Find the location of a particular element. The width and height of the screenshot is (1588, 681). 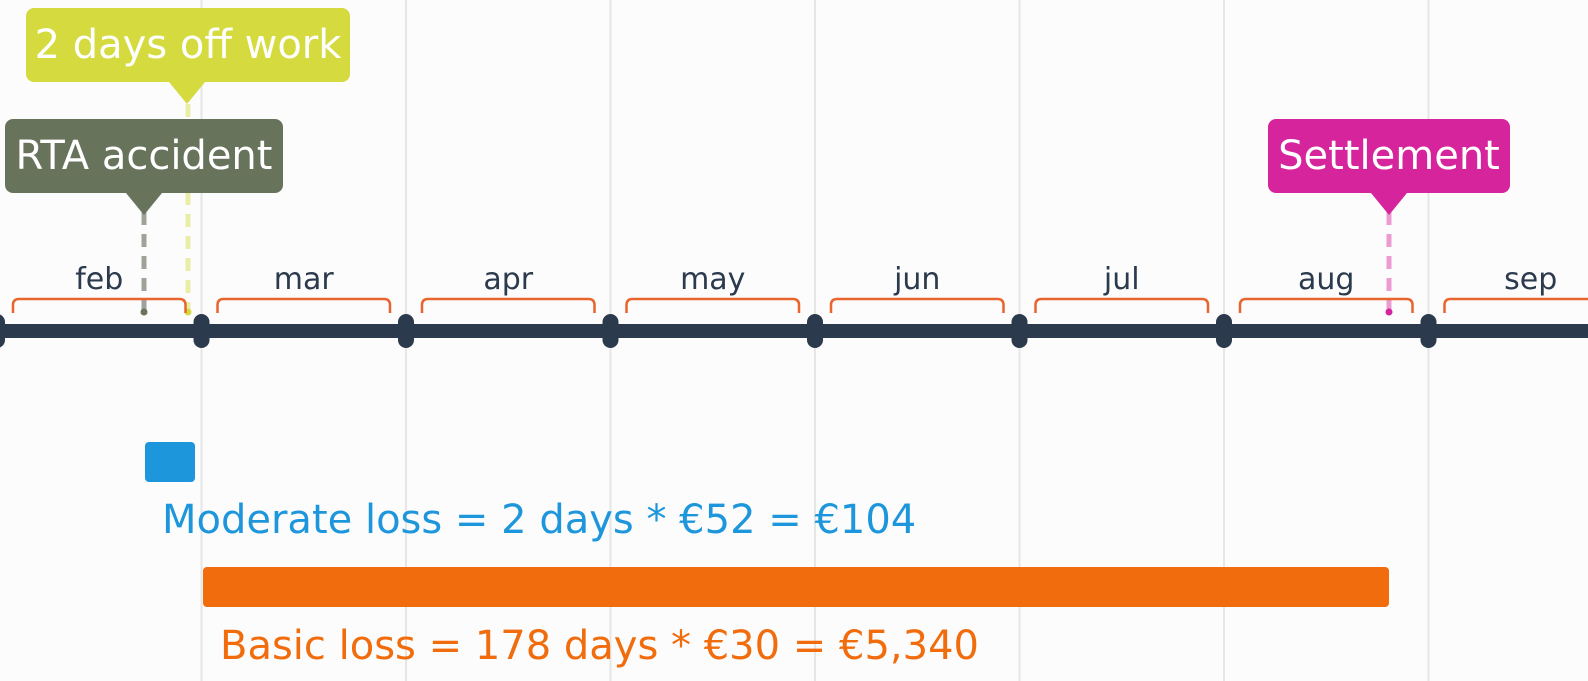

month-axis: feb mar apr may jun jul aug sep is located at coordinates (794, 305).